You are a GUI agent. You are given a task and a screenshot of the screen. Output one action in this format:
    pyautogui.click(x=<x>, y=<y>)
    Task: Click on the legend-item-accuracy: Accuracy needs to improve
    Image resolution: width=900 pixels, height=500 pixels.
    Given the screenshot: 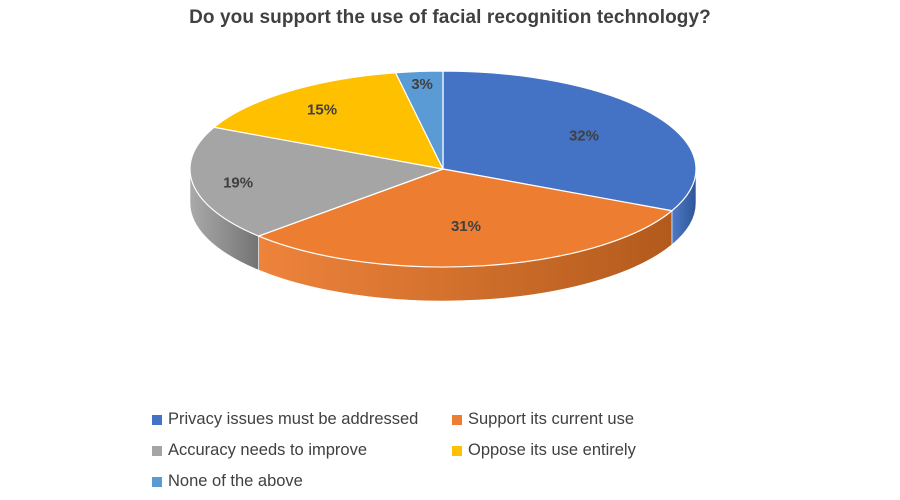 What is the action you would take?
    pyautogui.click(x=259, y=450)
    